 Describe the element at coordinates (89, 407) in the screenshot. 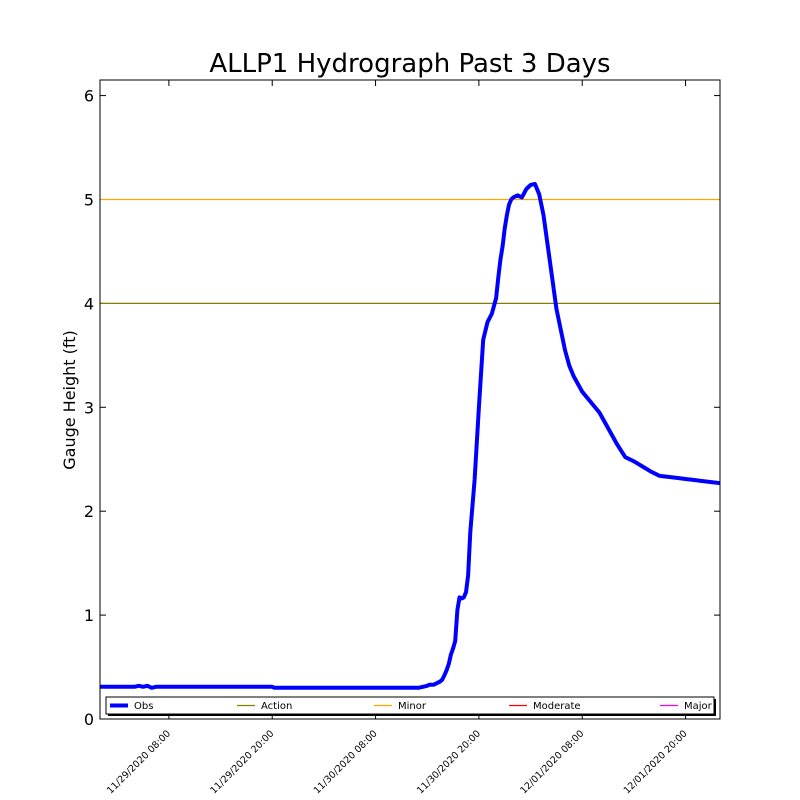

I see `y-tick-label: 3` at that location.